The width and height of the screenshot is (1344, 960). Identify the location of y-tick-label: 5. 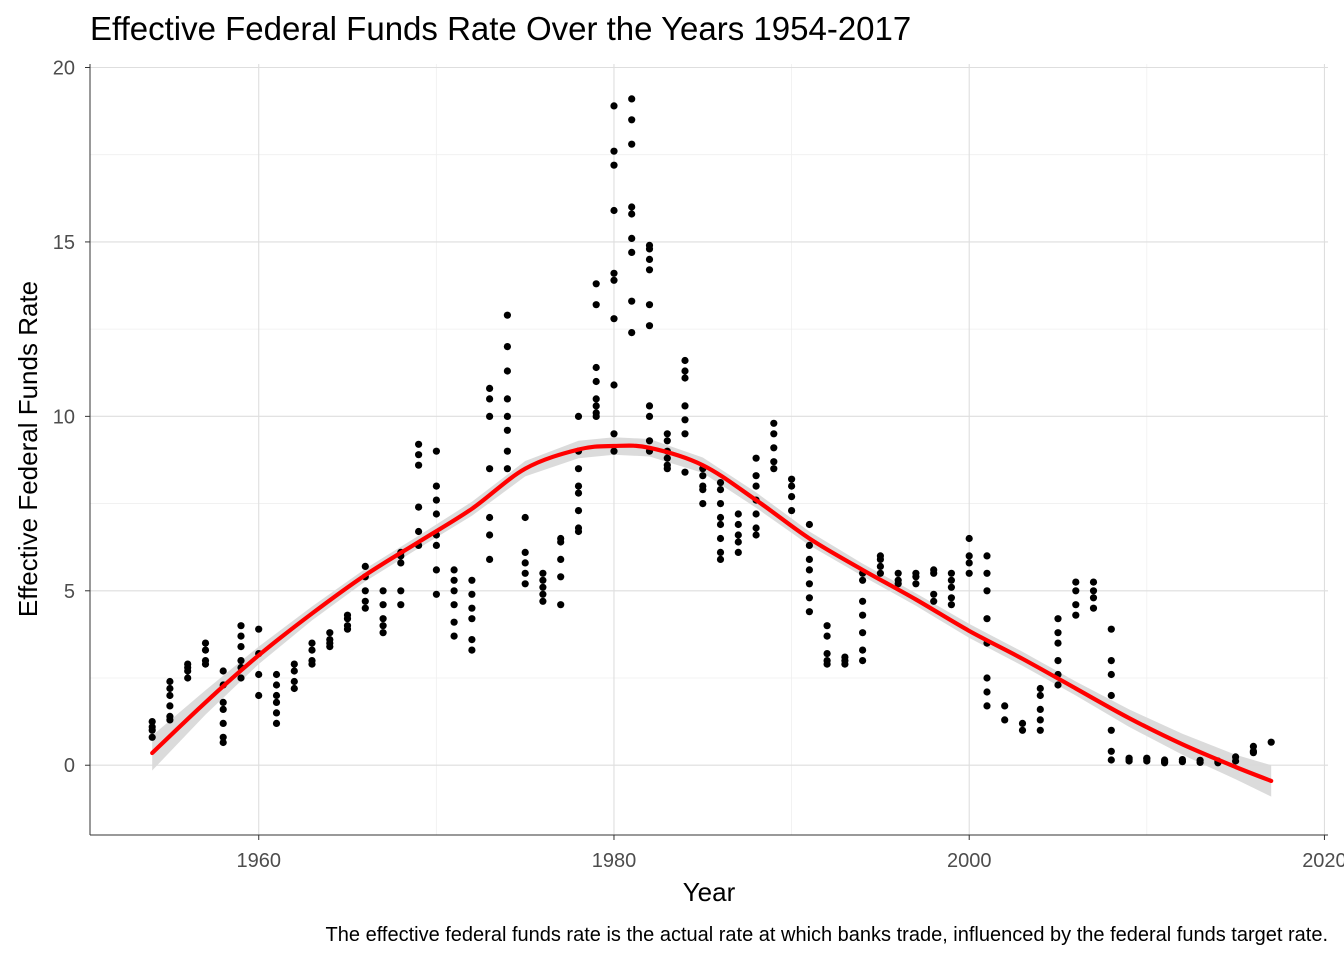
(69, 592).